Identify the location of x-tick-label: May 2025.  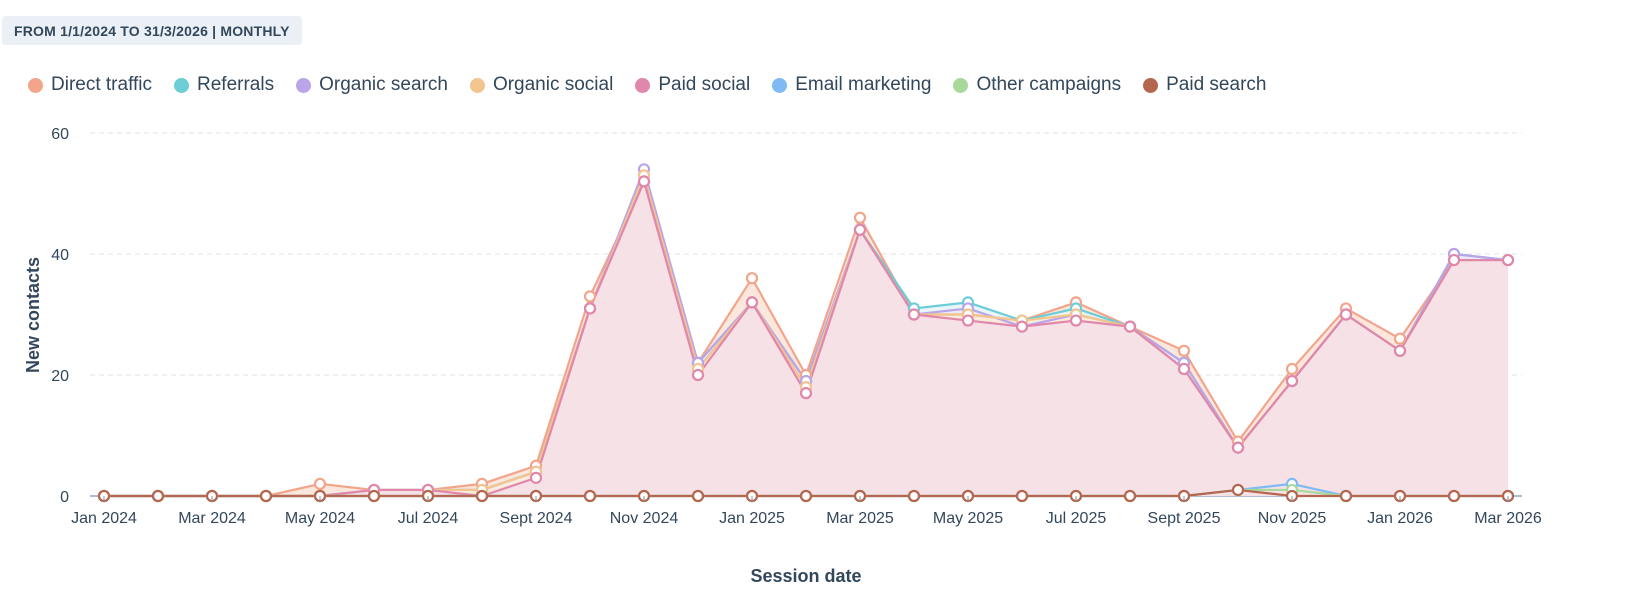
(968, 518).